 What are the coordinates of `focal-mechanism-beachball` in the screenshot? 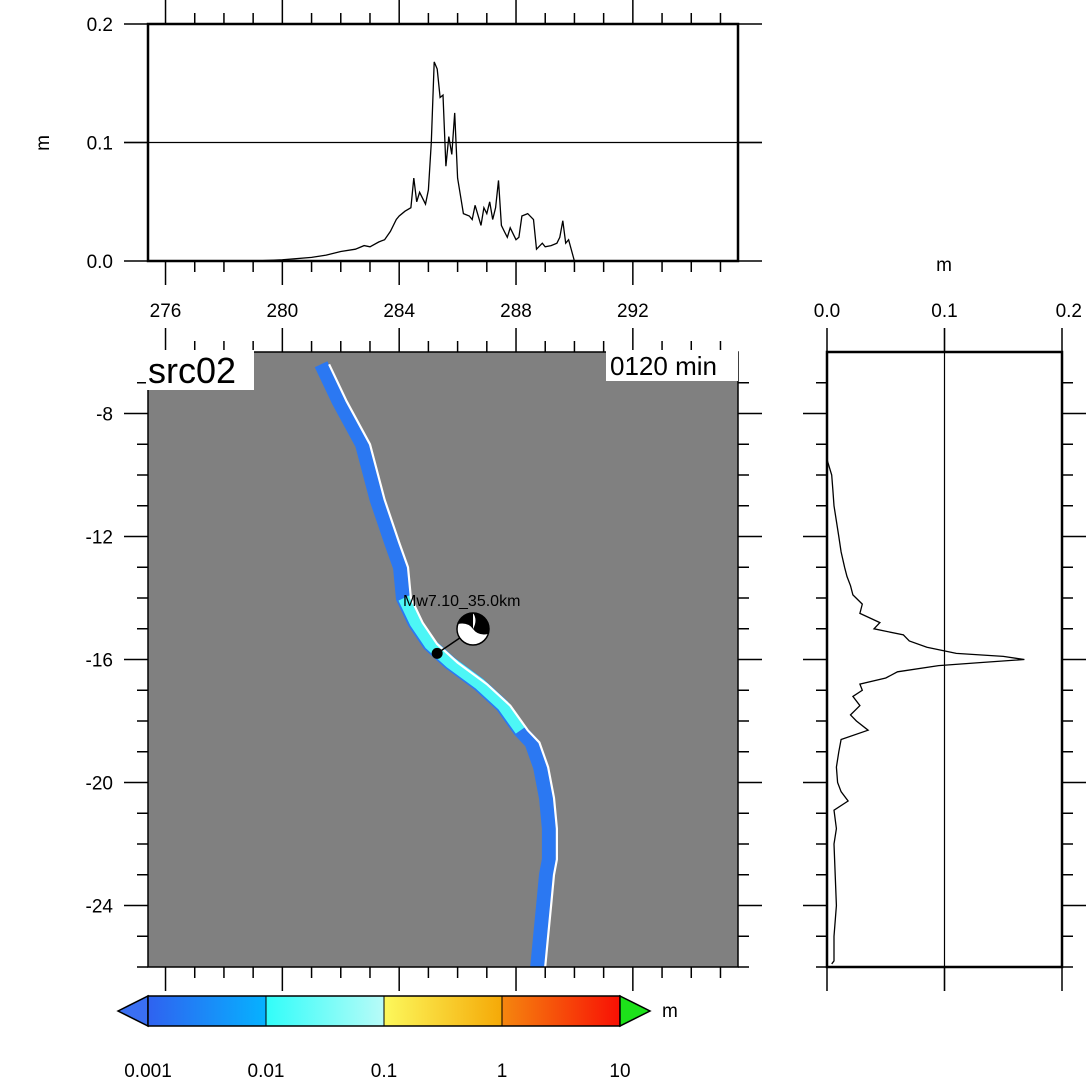 It's located at (473, 629).